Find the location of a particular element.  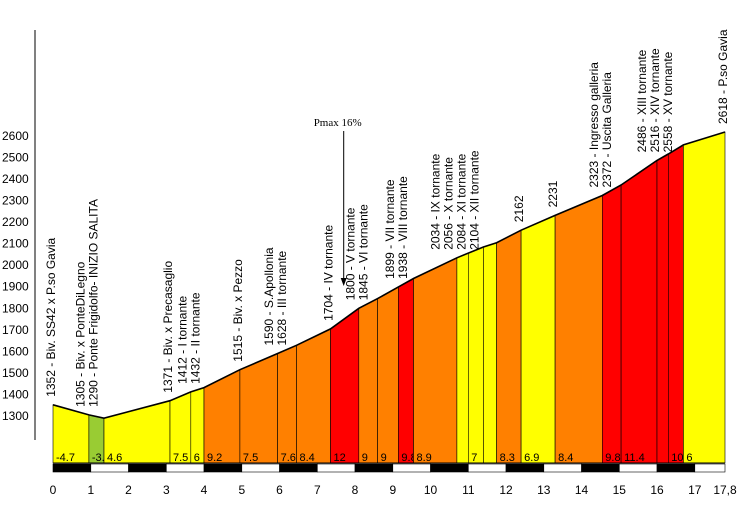

y-tick-label: 1800 is located at coordinates (15, 308).